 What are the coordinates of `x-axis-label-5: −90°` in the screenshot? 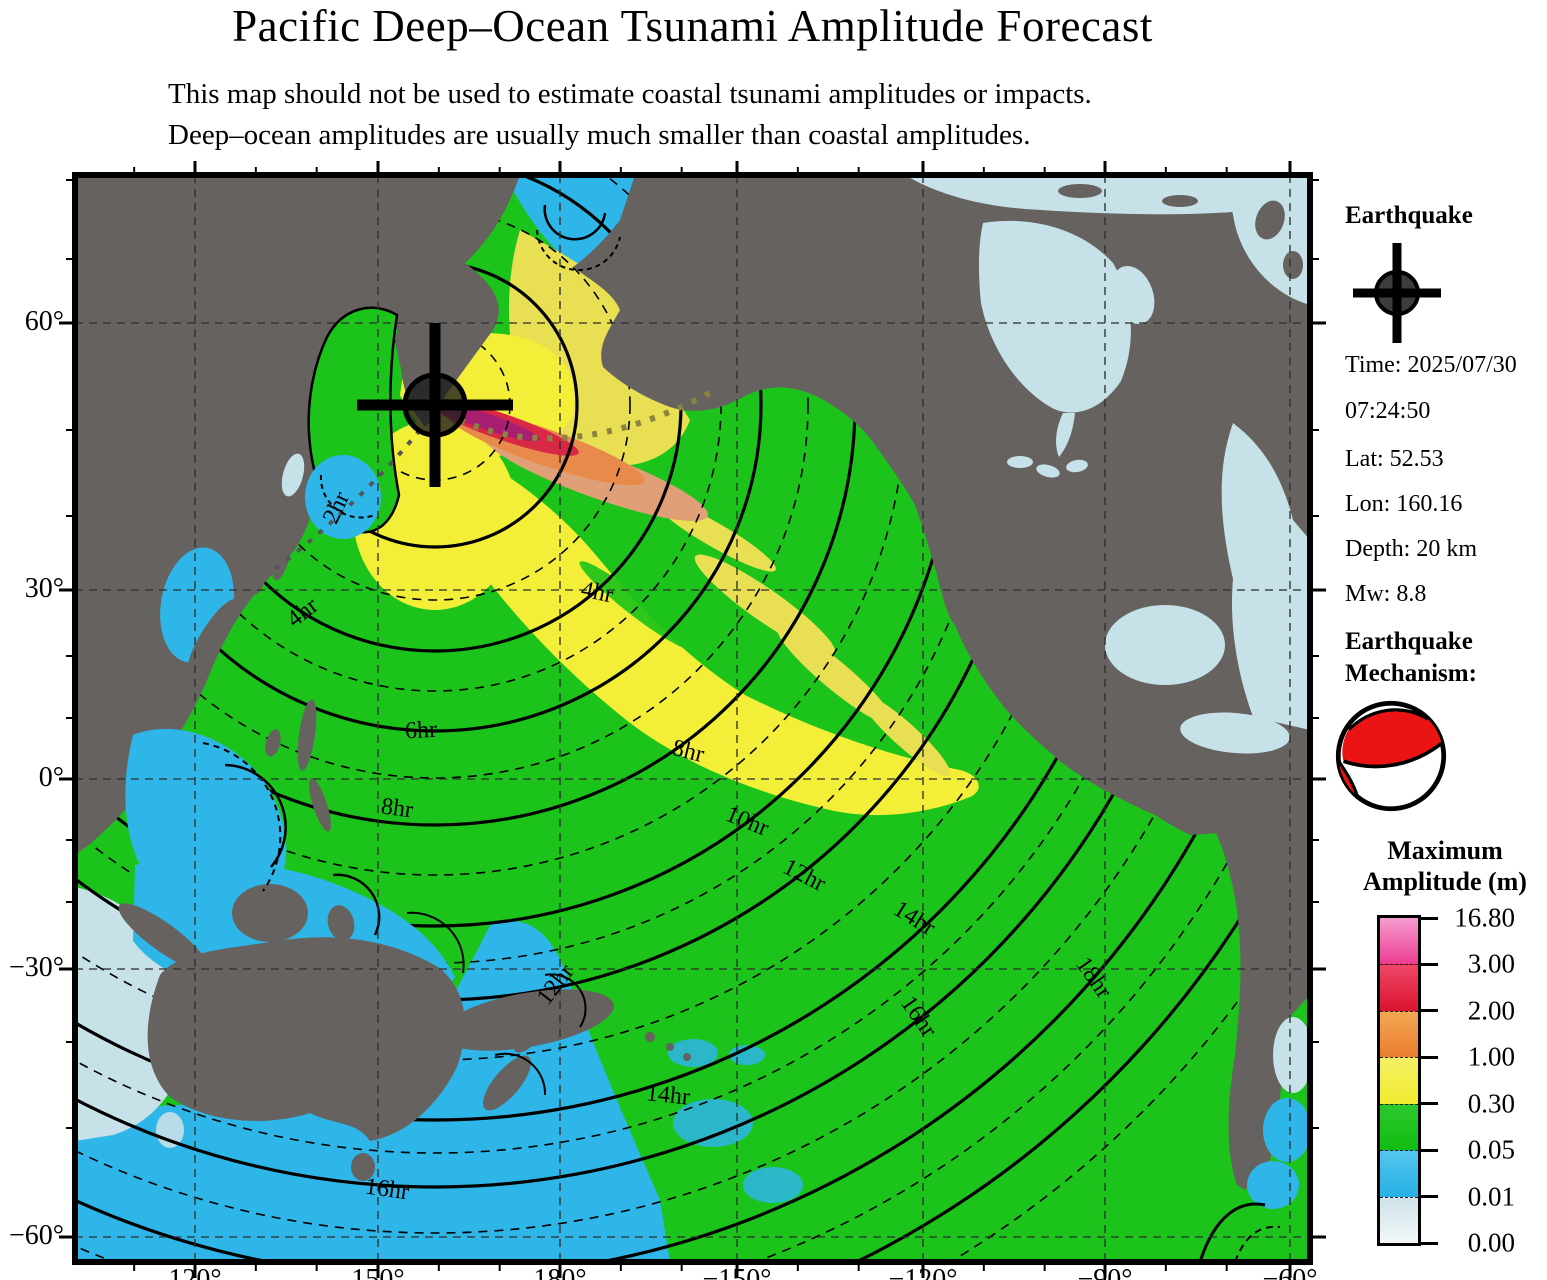 It's located at (1105, 1272).